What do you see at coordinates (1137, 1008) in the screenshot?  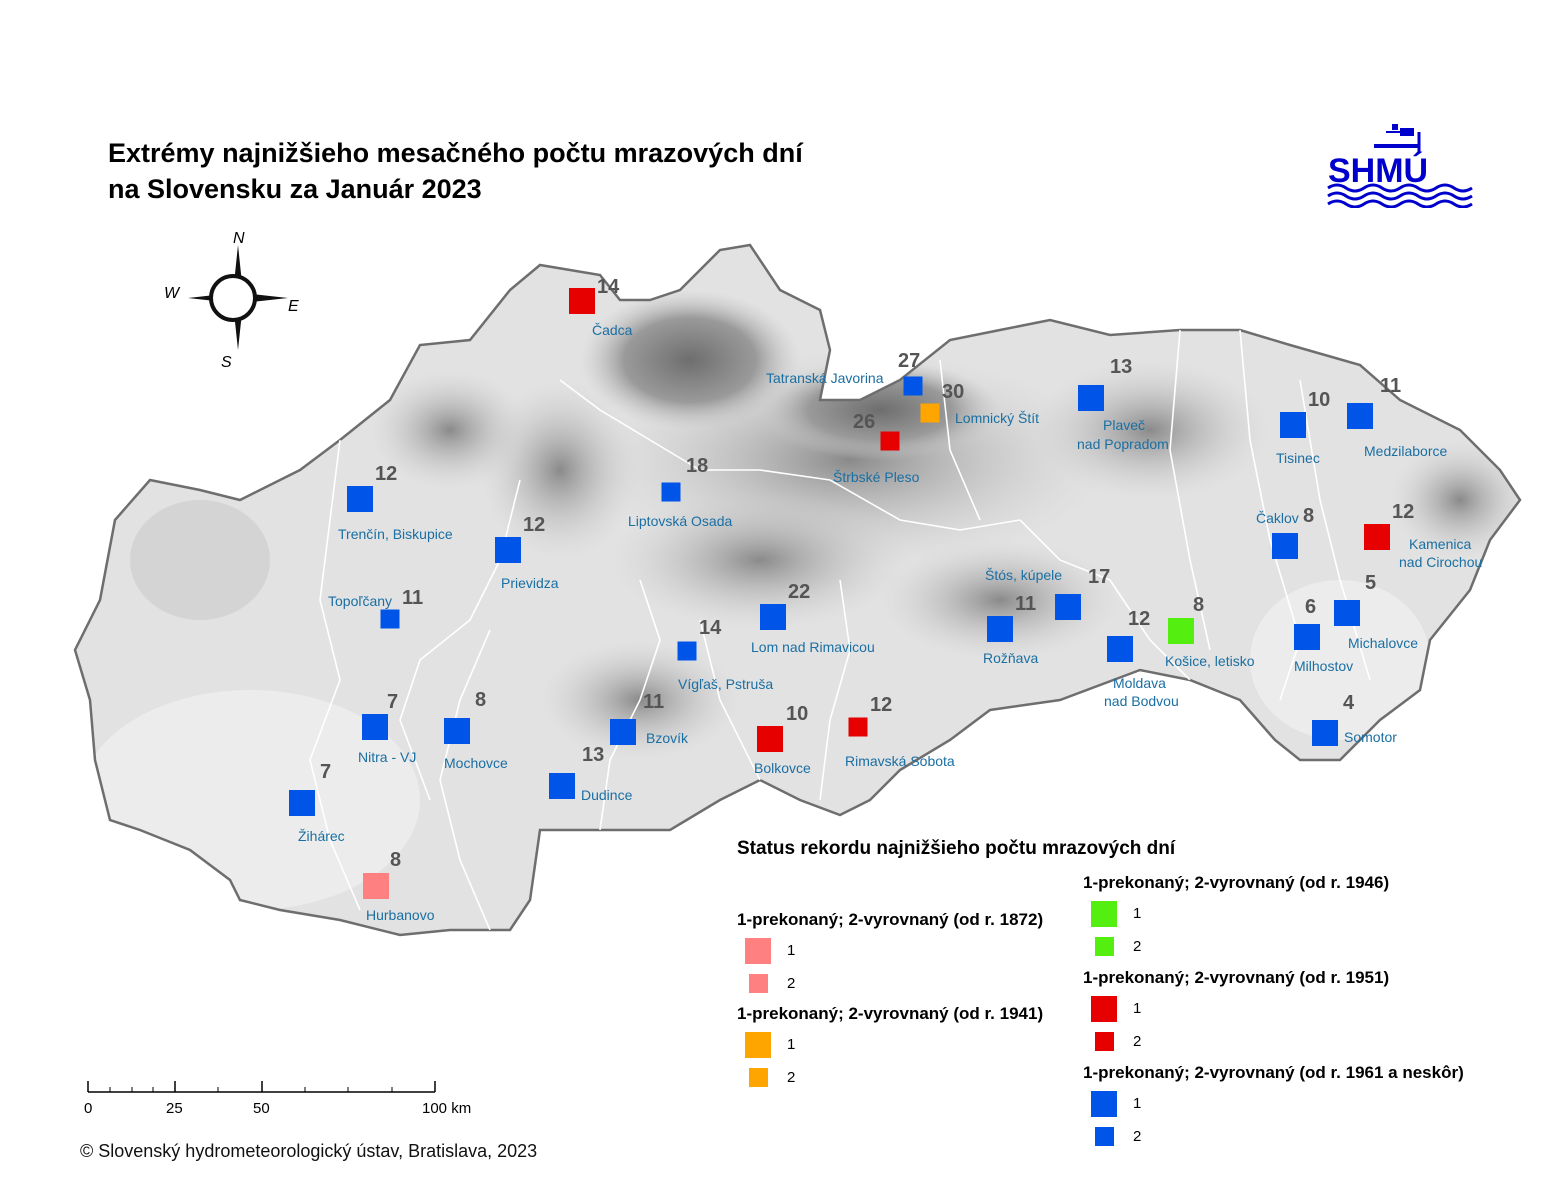 I see `legend-label-1951-1: 1` at bounding box center [1137, 1008].